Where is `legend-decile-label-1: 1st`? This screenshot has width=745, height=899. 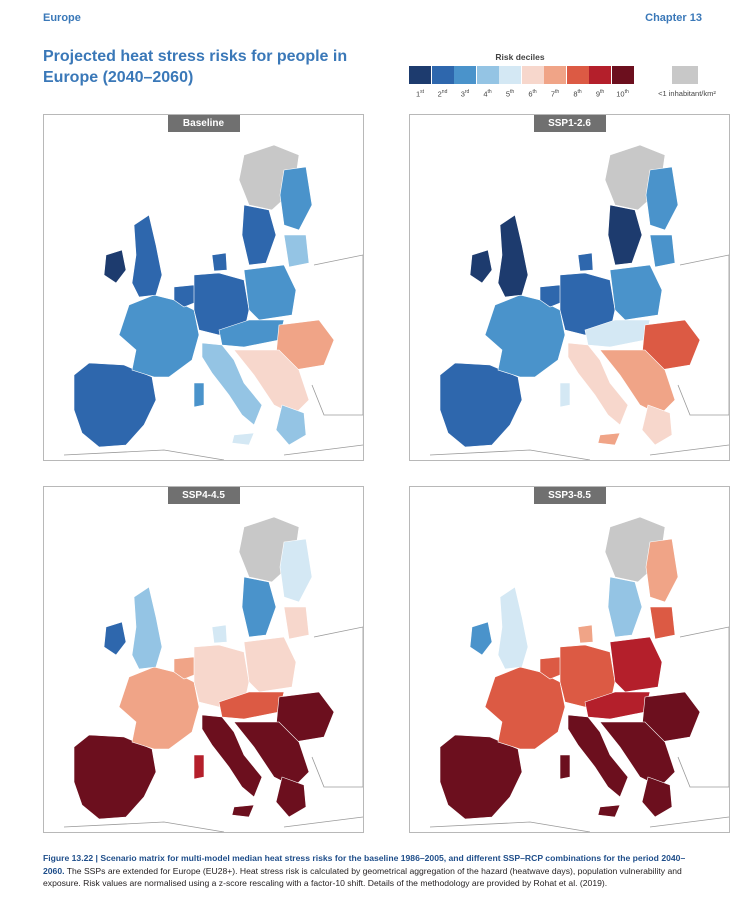
legend-decile-label-1: 1st is located at coordinates (420, 94).